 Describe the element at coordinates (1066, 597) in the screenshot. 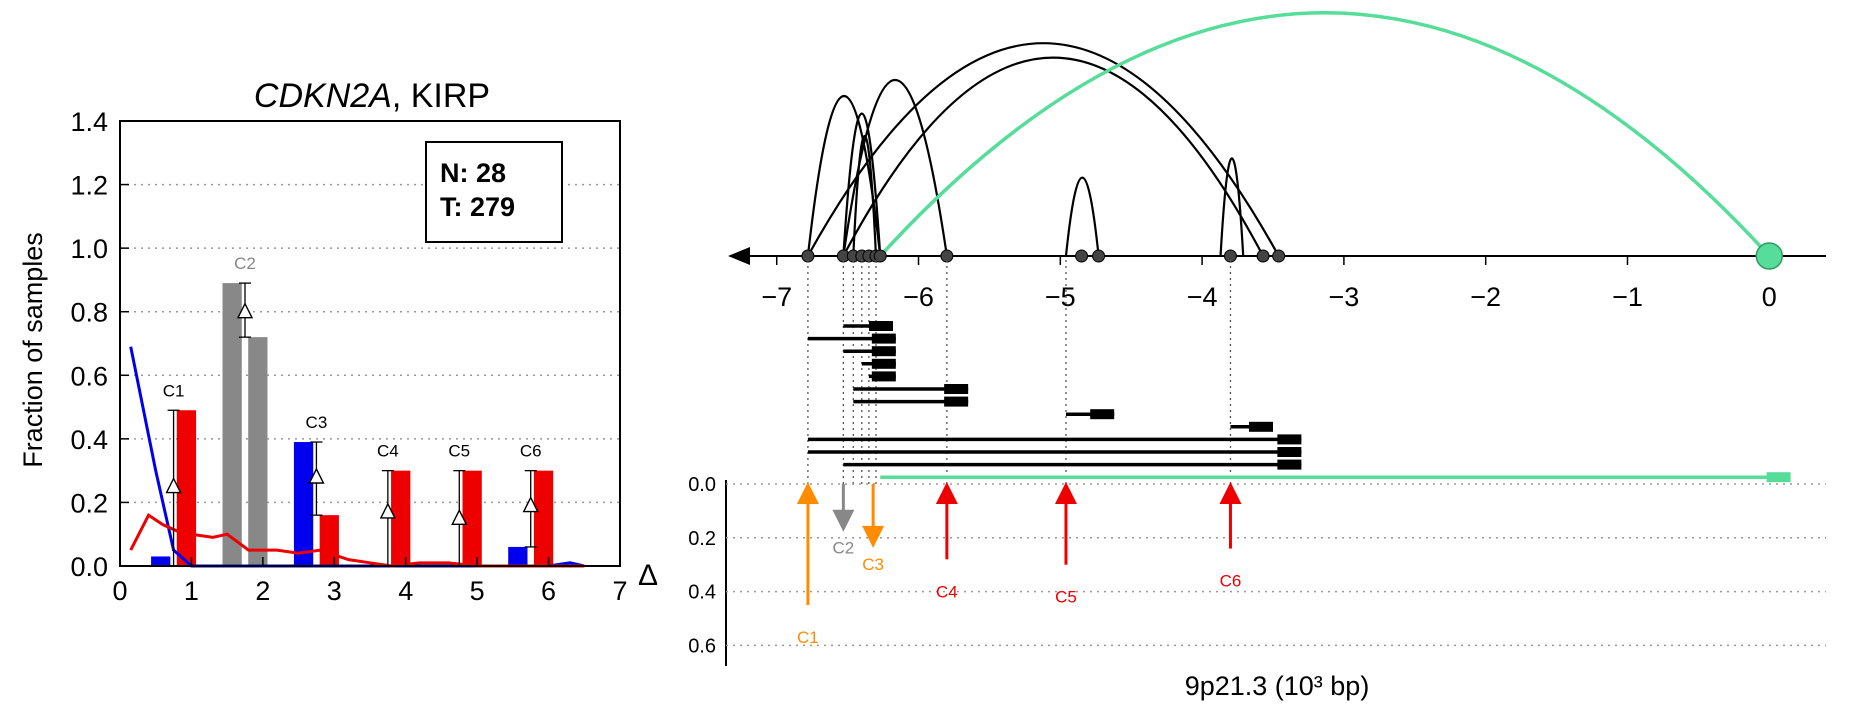

I see `delta-arrow-label: C5` at that location.